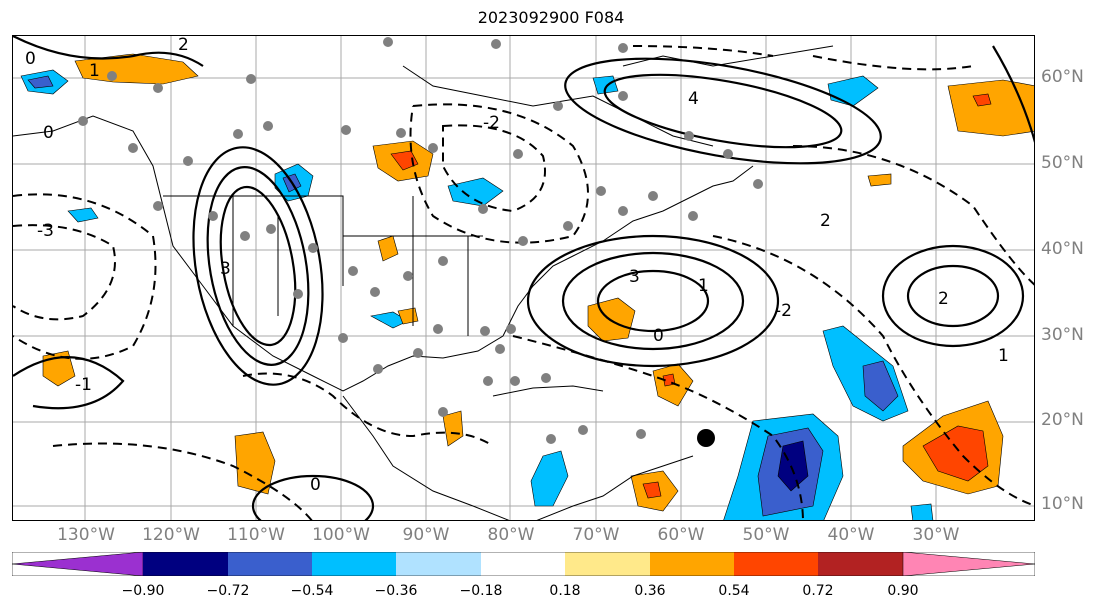  Describe the element at coordinates (1062, 163) in the screenshot. I see `lat-label: 50°N` at that location.